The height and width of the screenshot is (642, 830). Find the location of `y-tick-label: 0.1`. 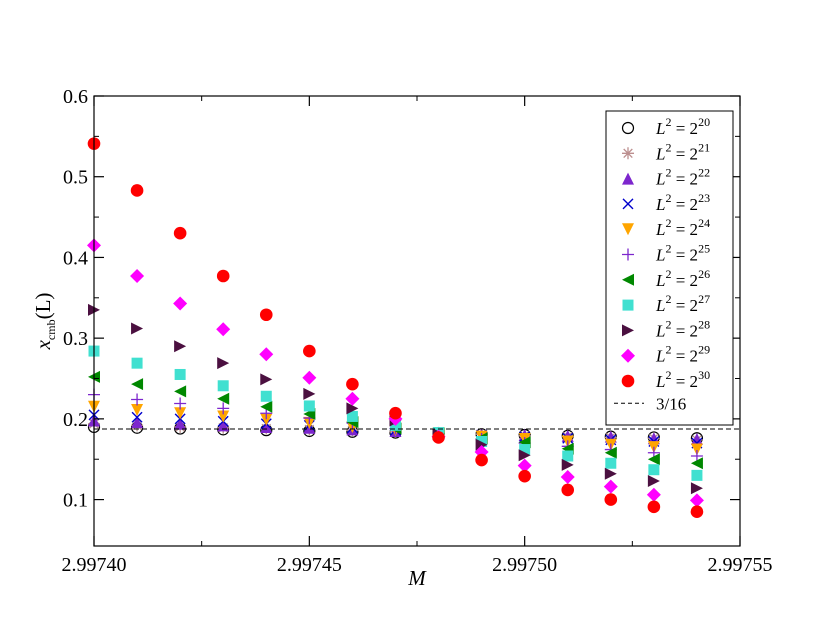

y-tick-label: 0.1 is located at coordinates (75, 501).